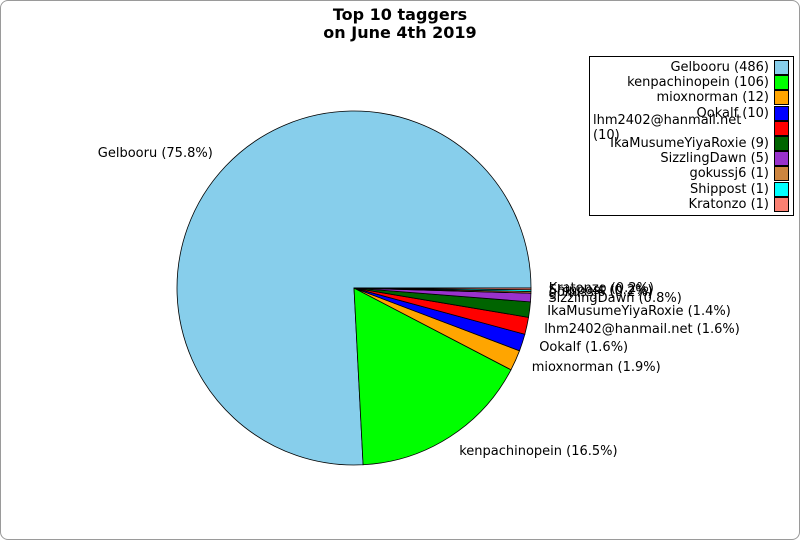 The height and width of the screenshot is (540, 800). I want to click on slice-label-kratonzo: Kratonzo (0.2%), so click(601, 288).